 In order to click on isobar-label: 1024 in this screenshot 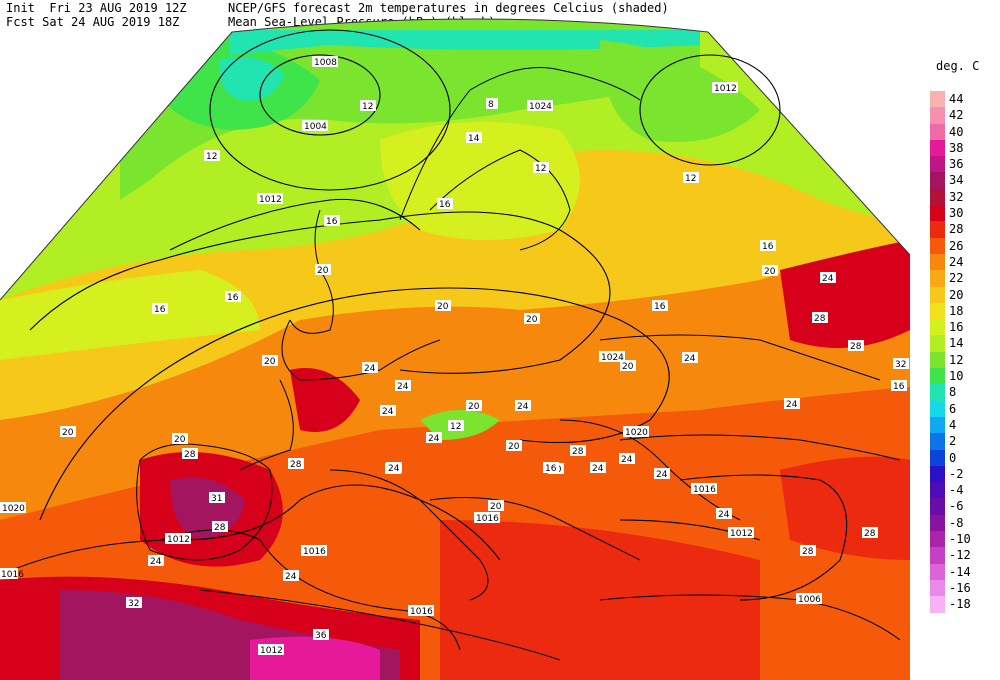, I will do `click(612, 358)`.